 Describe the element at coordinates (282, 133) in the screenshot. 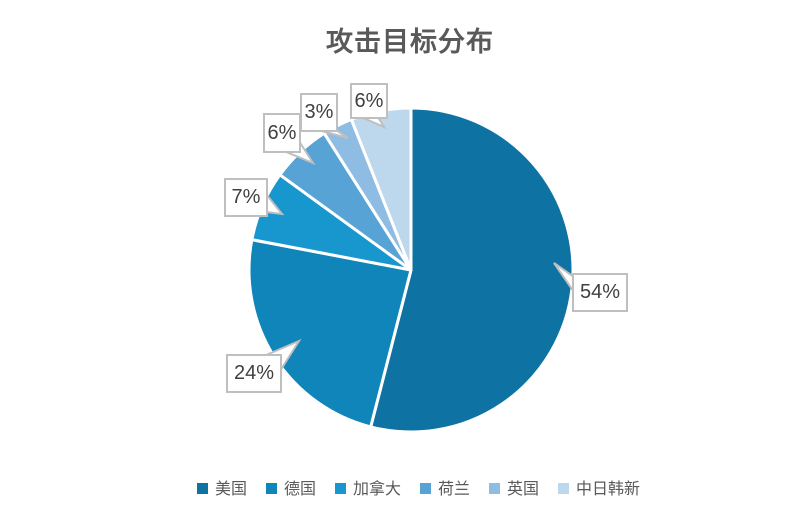

I see `data-label-荷兰: 6%` at that location.